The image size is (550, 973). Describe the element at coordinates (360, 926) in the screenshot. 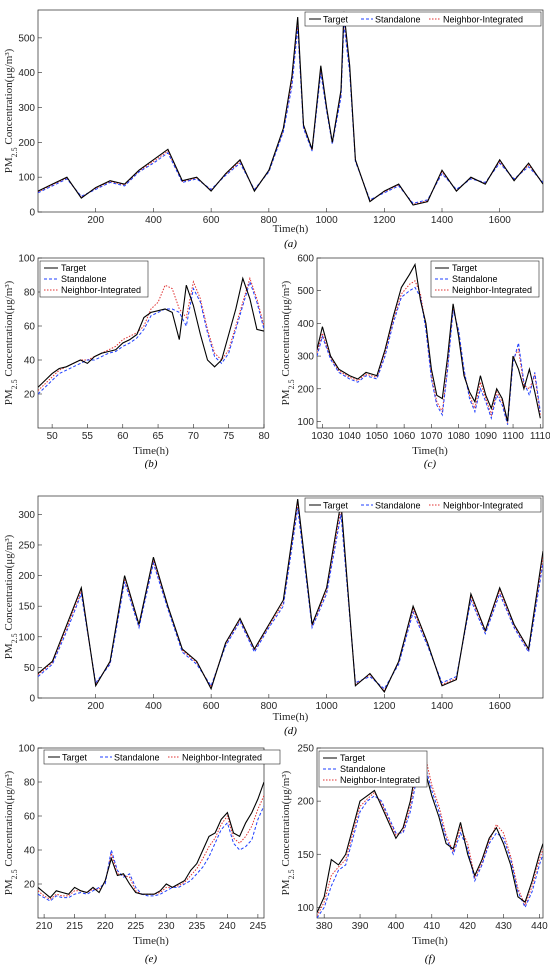

I see `x-tick-label: 390` at that location.